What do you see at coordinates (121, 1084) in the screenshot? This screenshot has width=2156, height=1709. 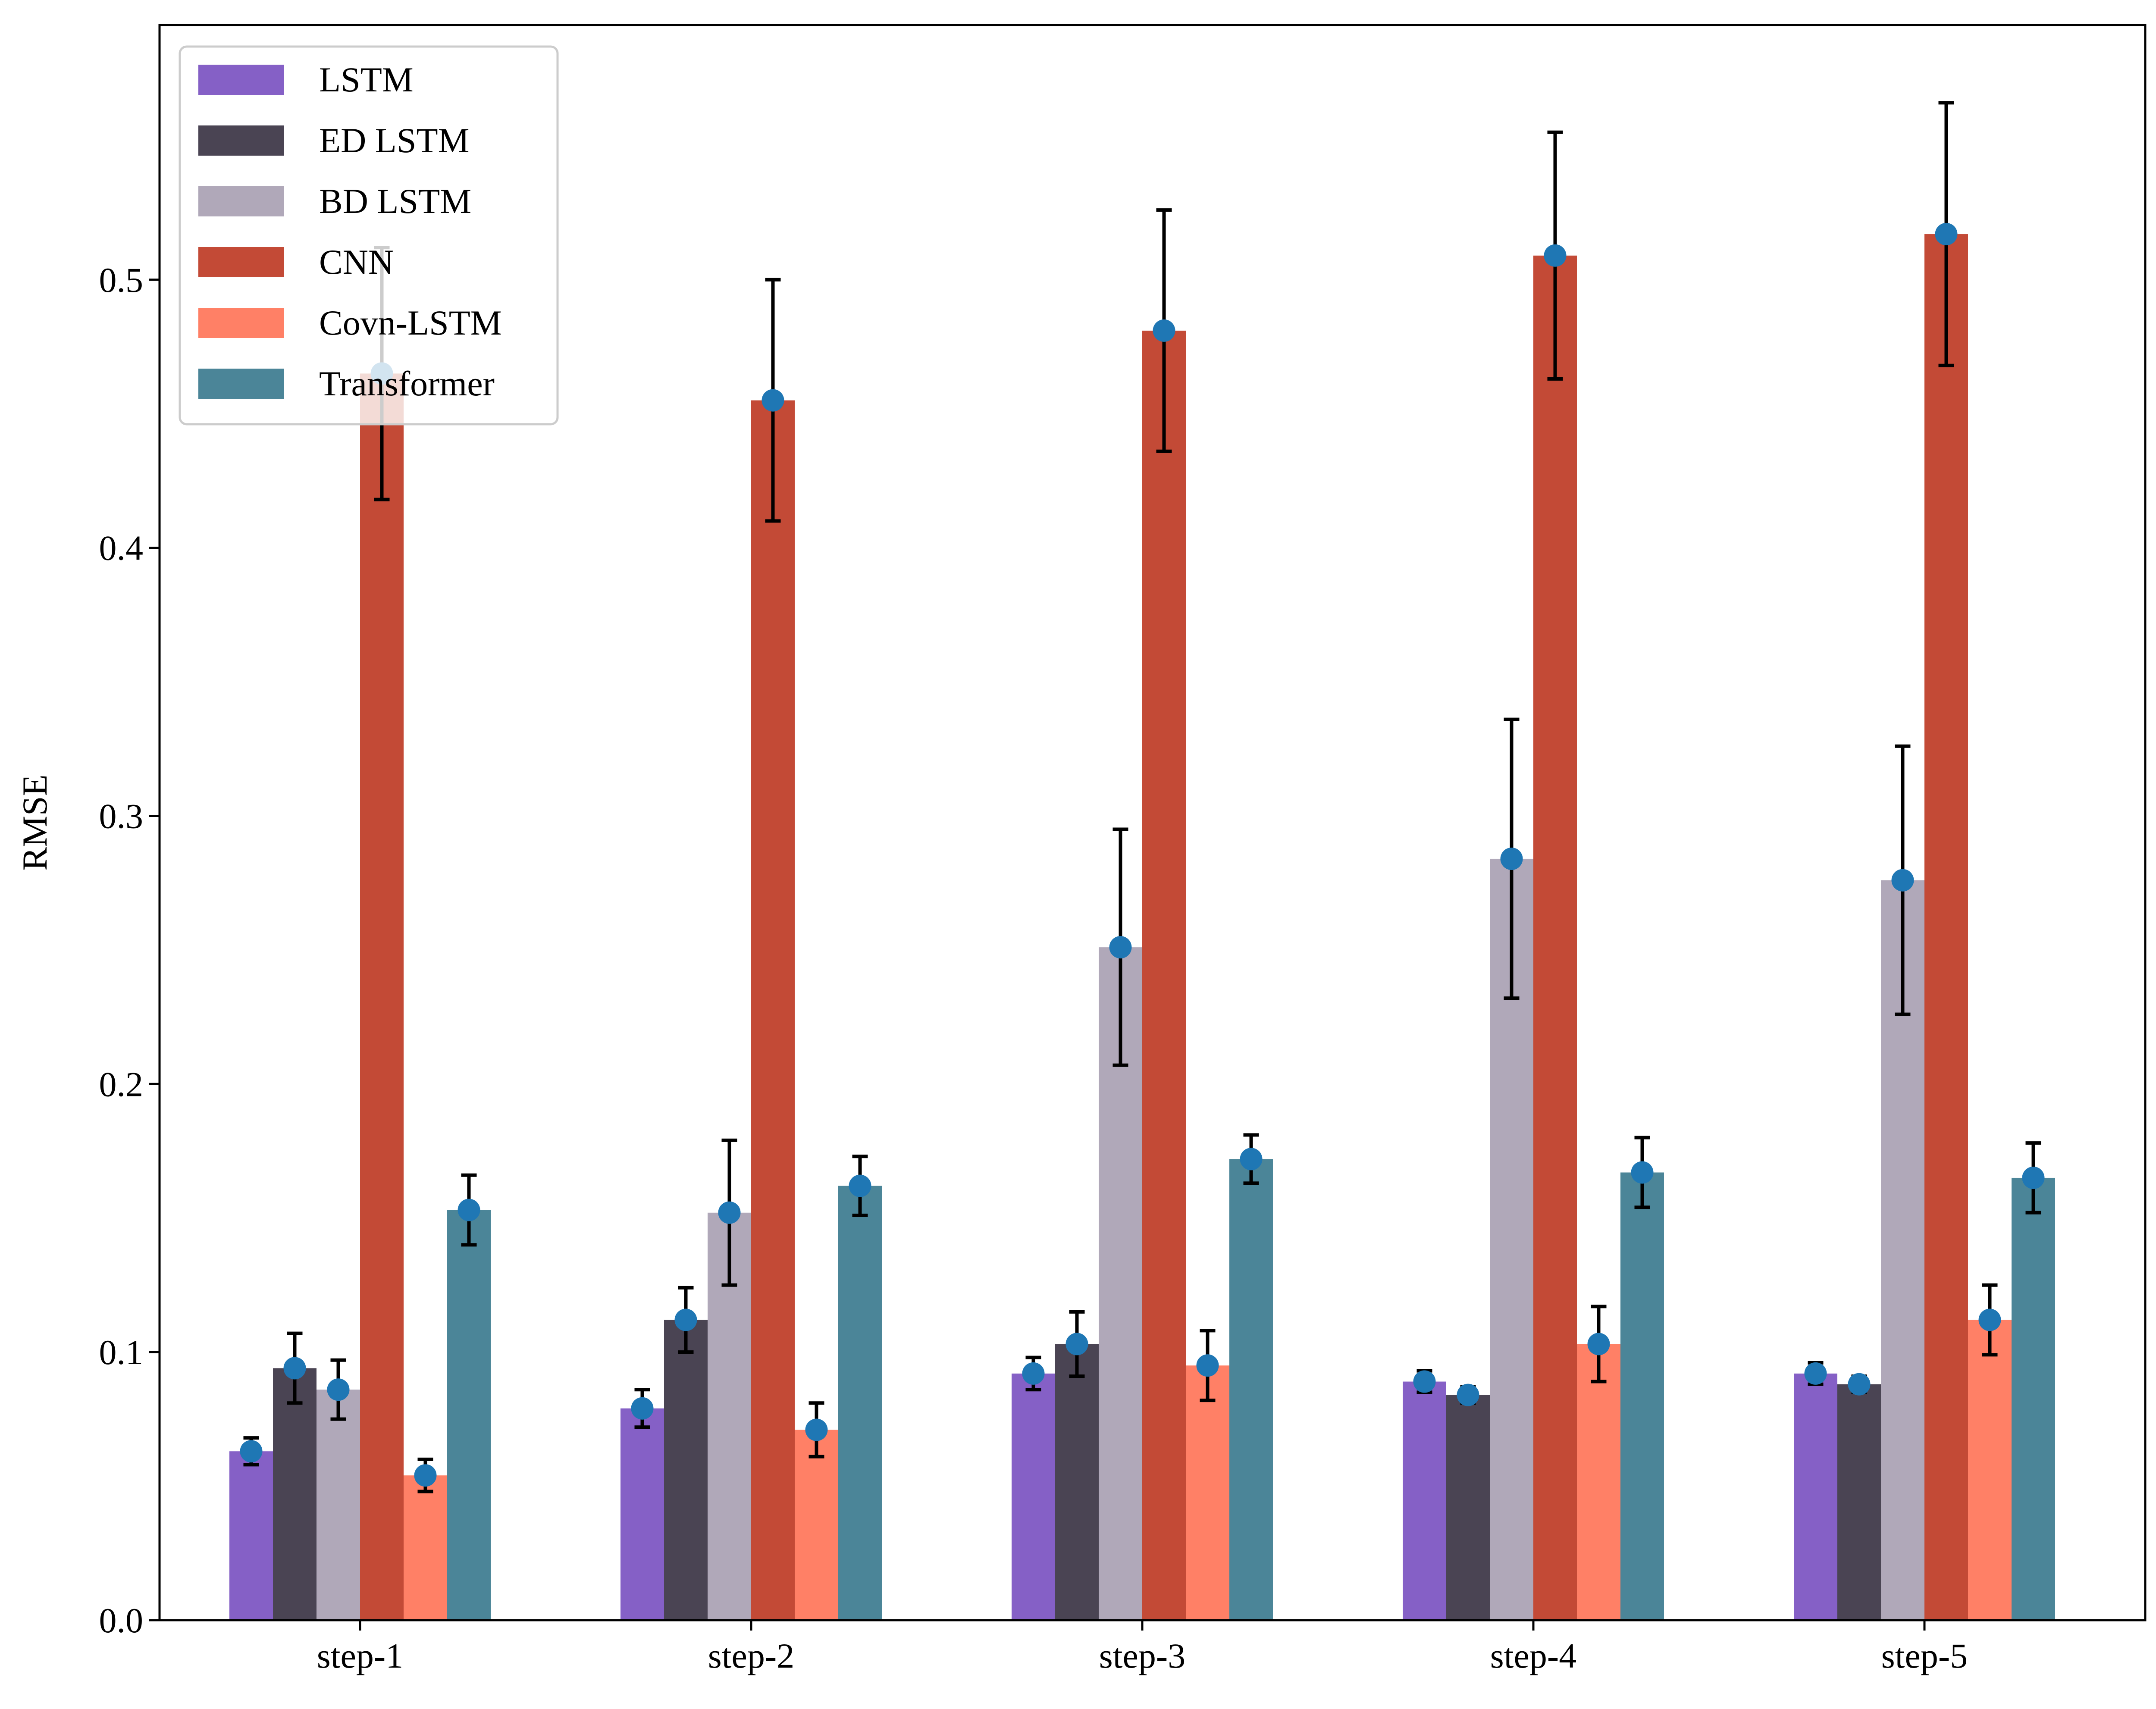 I see `y-tick-label: 0.2` at bounding box center [121, 1084].